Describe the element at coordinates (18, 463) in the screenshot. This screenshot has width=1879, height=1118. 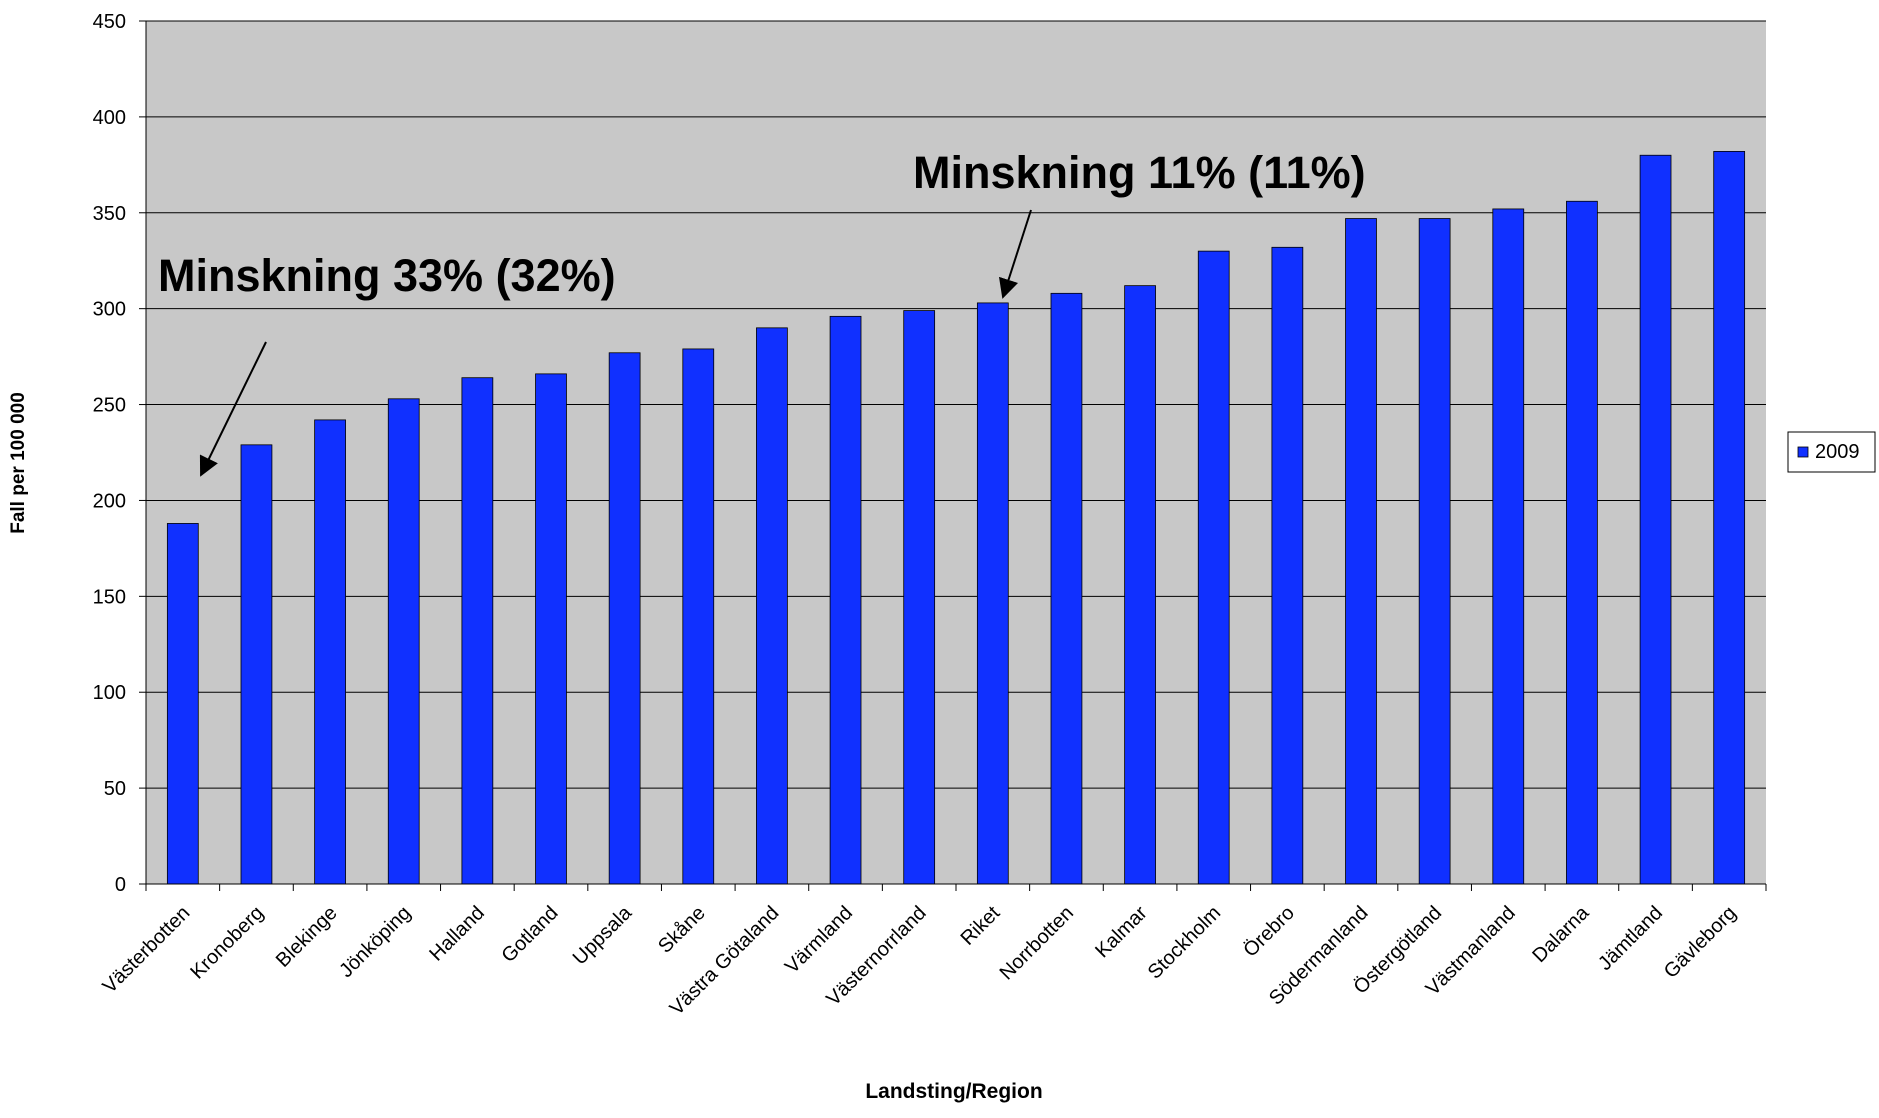
I see `y-axis-title: Fall per 100 000` at that location.